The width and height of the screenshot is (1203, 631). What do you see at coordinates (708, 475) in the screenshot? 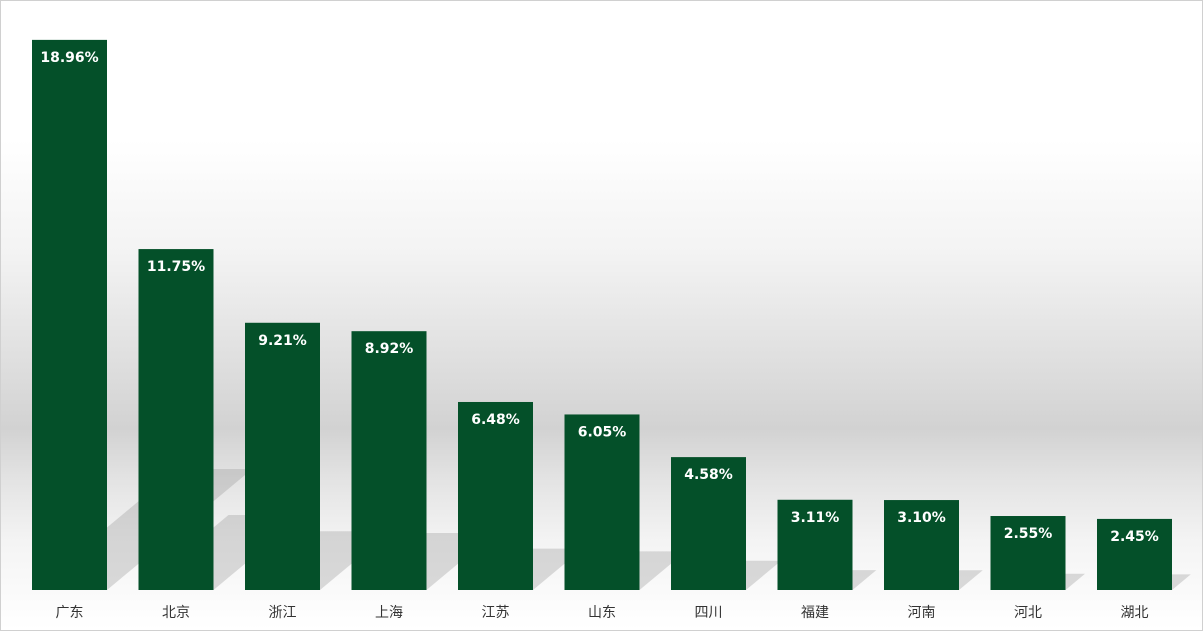
I see `data-label: 4.58%` at bounding box center [708, 475].